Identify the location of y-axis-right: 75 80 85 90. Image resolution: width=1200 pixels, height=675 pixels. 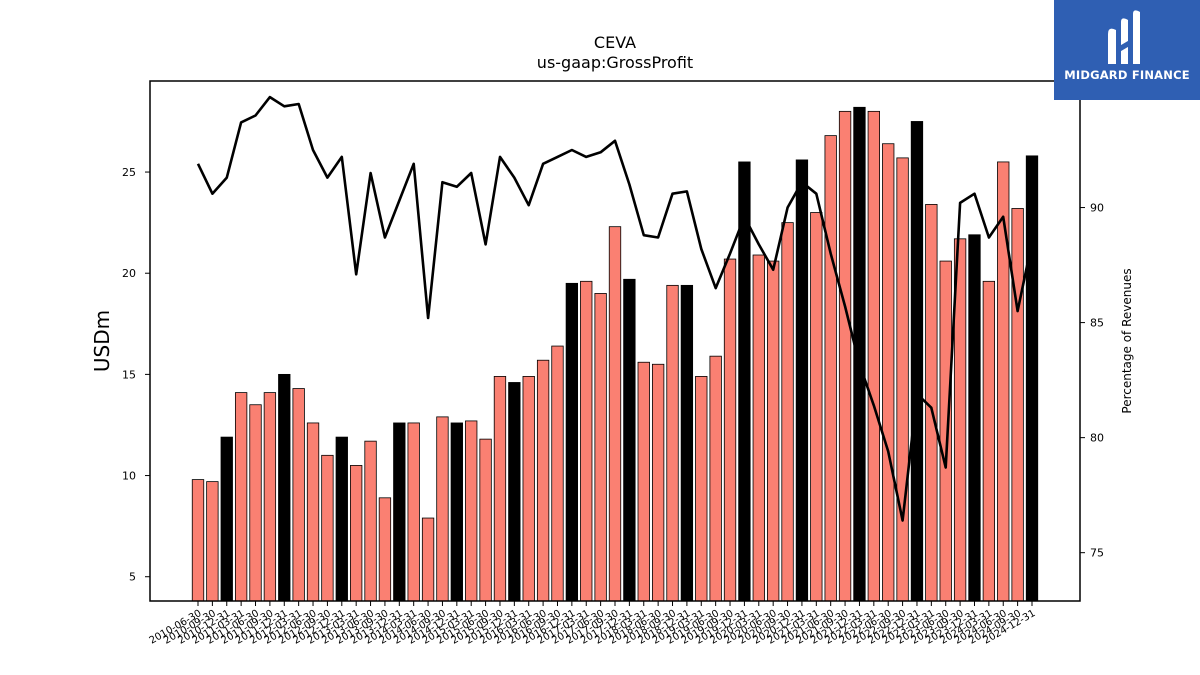
(1092, 381).